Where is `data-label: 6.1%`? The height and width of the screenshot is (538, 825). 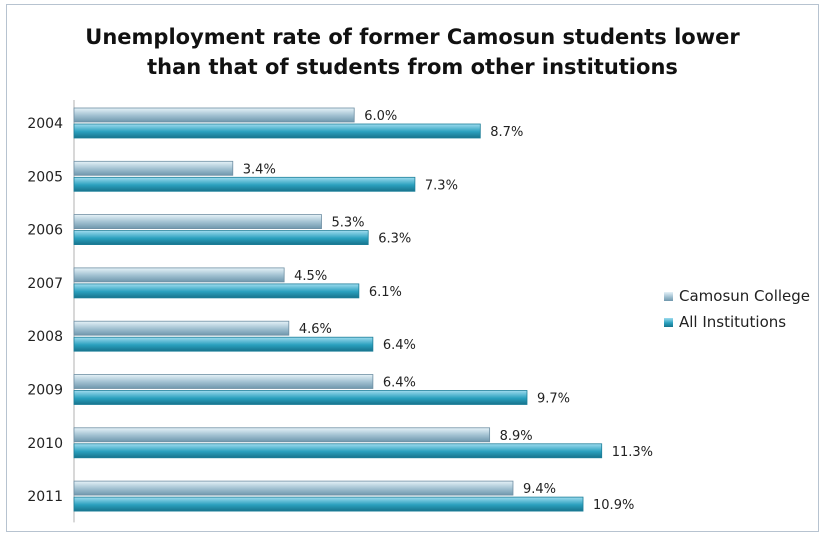
data-label: 6.1% is located at coordinates (385, 292).